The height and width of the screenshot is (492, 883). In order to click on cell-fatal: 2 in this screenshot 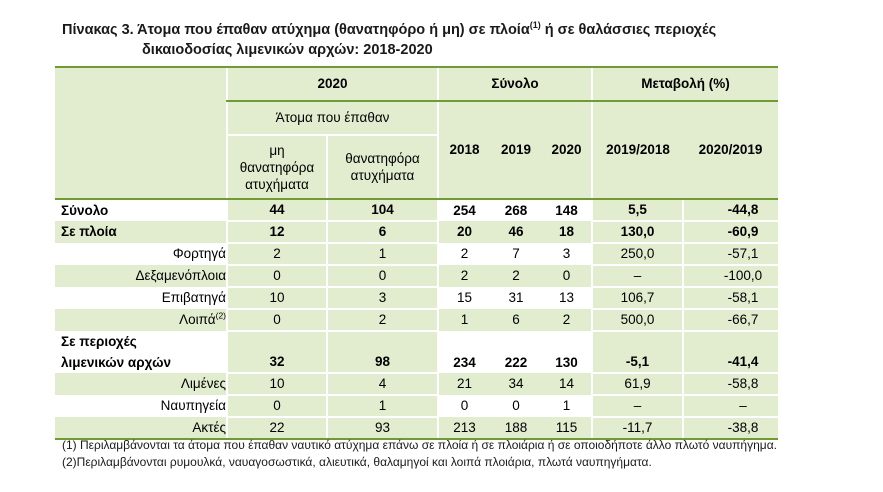, I will do `click(382, 319)`.